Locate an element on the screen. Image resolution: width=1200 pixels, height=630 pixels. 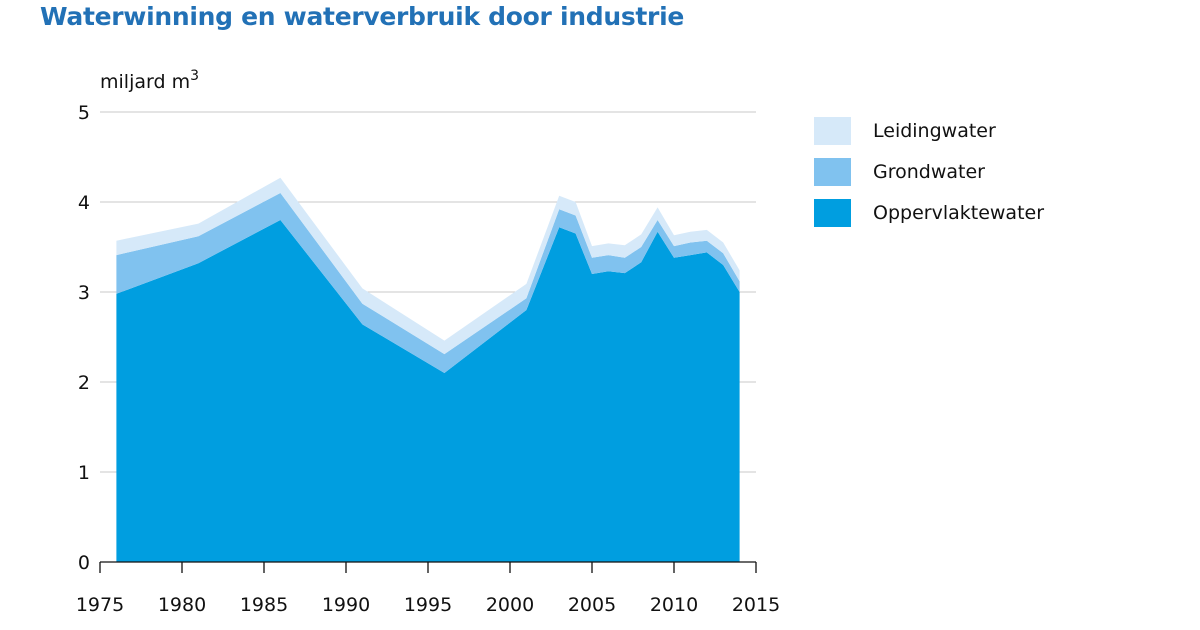
y-tick-label: 2 is located at coordinates (84, 383).